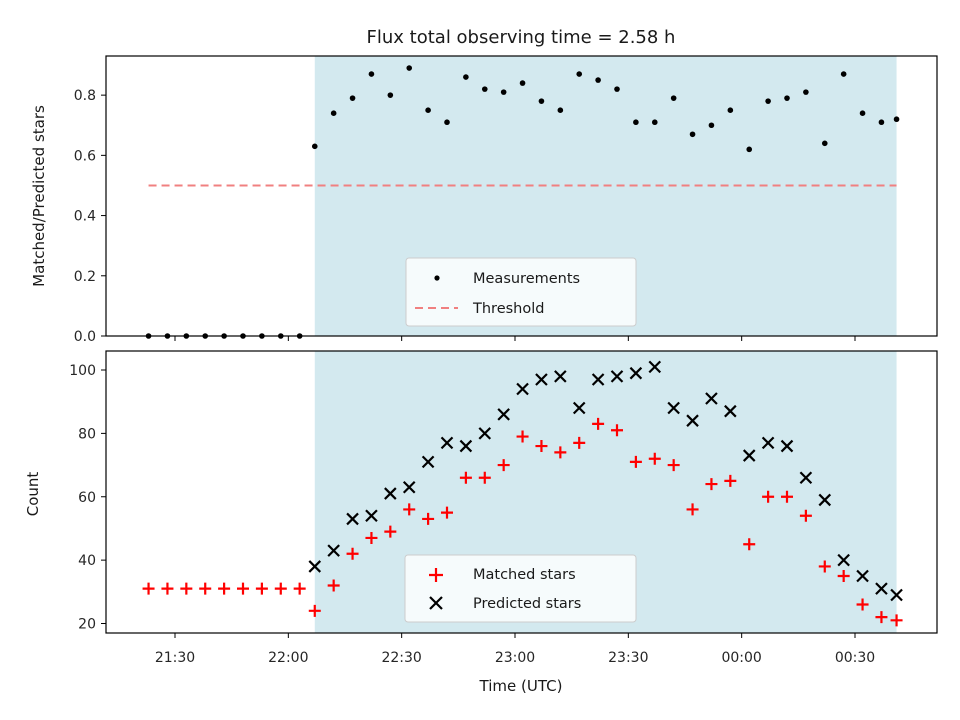 The width and height of the screenshot is (960, 720). I want to click on bottom-y-axis-label: Count, so click(33, 494).